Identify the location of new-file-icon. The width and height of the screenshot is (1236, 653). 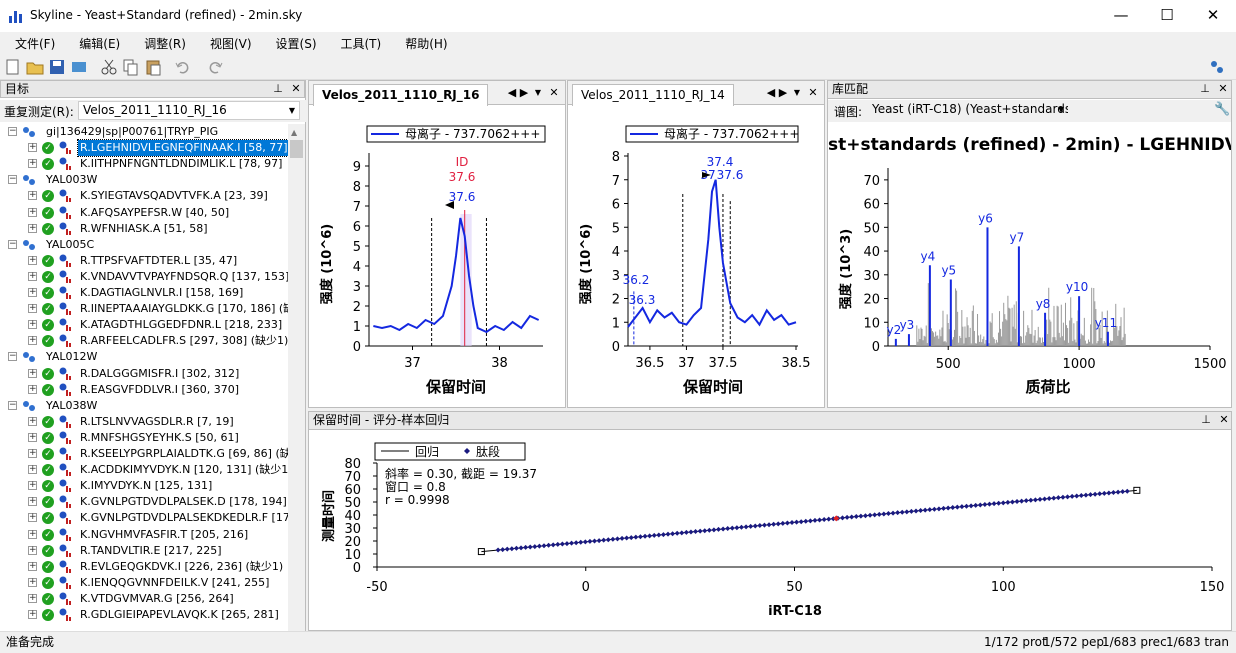
(13, 67).